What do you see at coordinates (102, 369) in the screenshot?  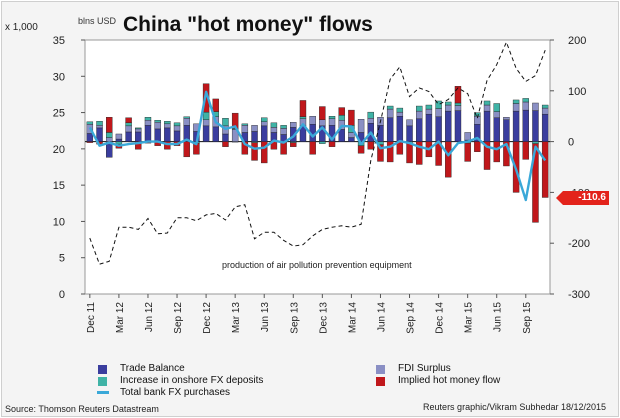 I see `legend-swatch-trade-balance` at bounding box center [102, 369].